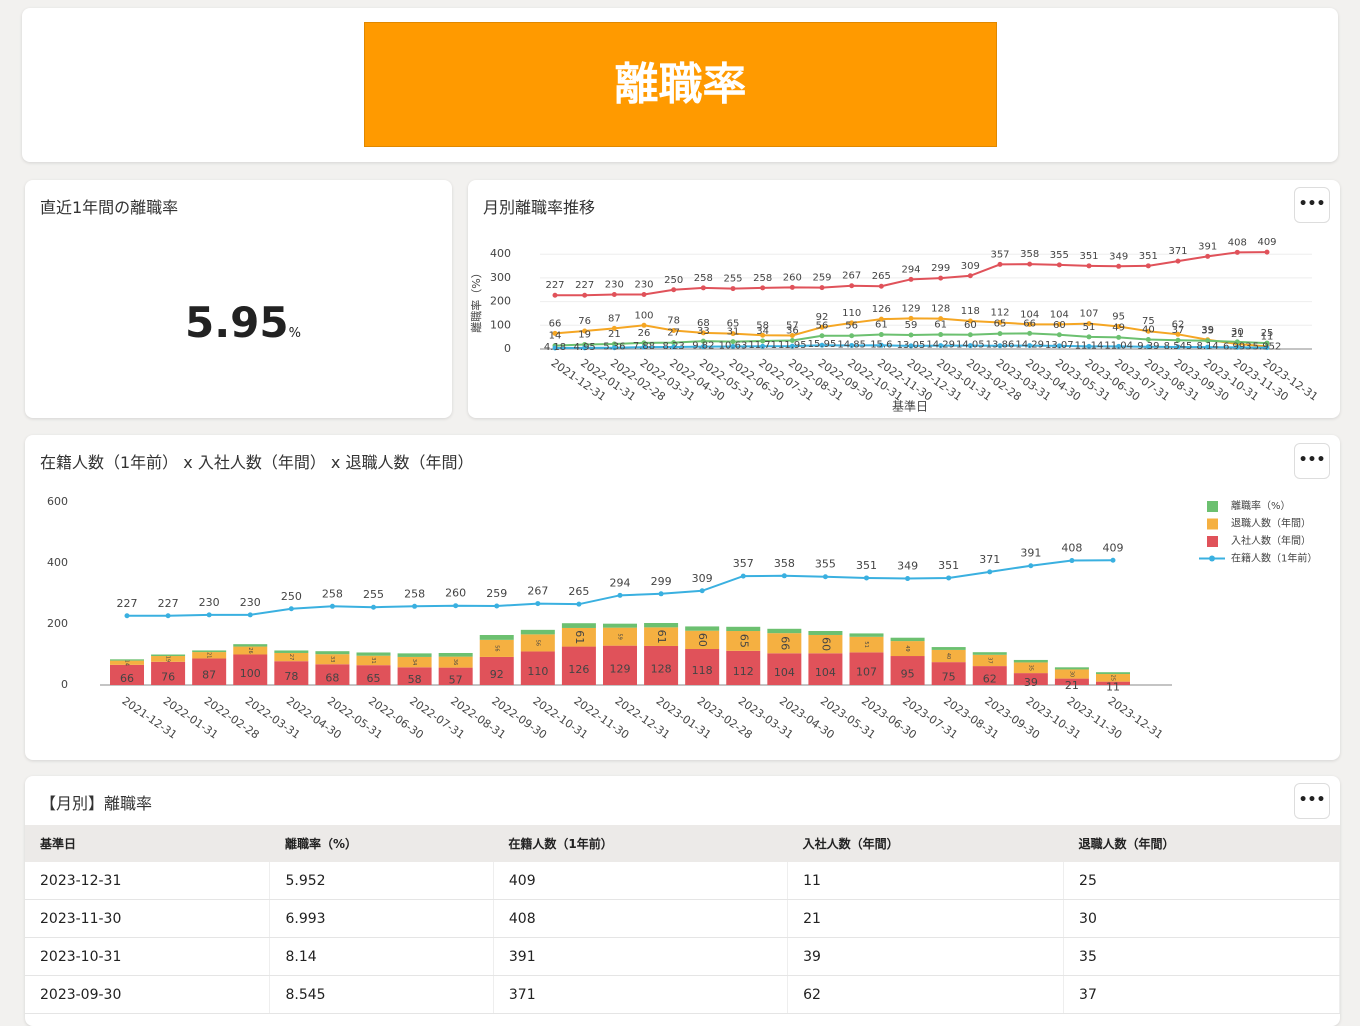 Image resolution: width=1360 pixels, height=1026 pixels. What do you see at coordinates (641, 918) in the screenshot?
I see `table-cell: 408` at bounding box center [641, 918].